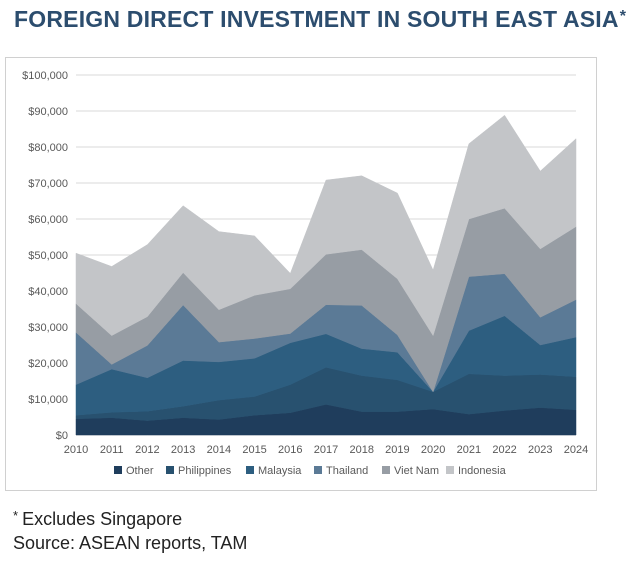 This screenshot has width=640, height=564. Describe the element at coordinates (450, 470) in the screenshot. I see `legend-swatch-indonesia` at that location.